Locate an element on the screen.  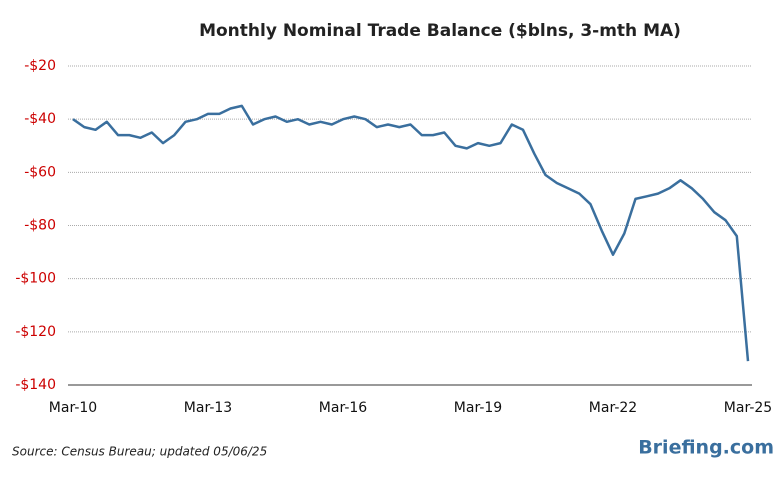
x-tick-label: Mar-10 is located at coordinates (73, 408).